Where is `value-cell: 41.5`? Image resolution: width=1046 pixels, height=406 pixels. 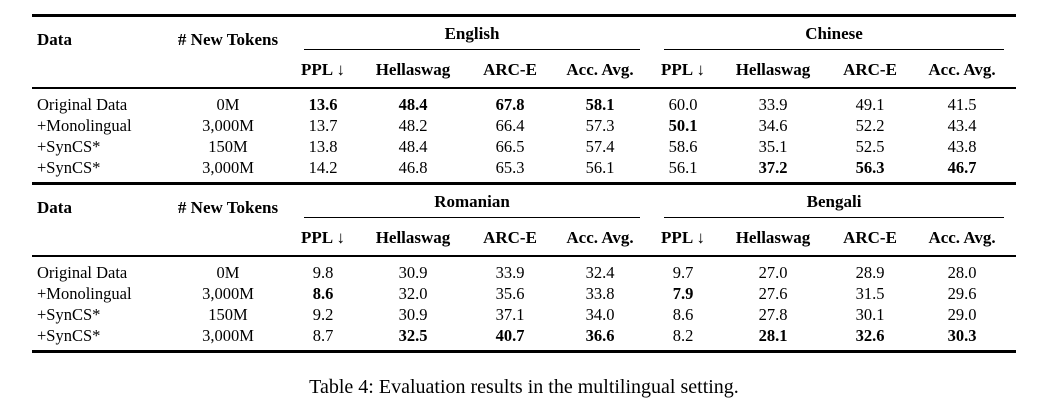 value-cell: 41.5 is located at coordinates (962, 104).